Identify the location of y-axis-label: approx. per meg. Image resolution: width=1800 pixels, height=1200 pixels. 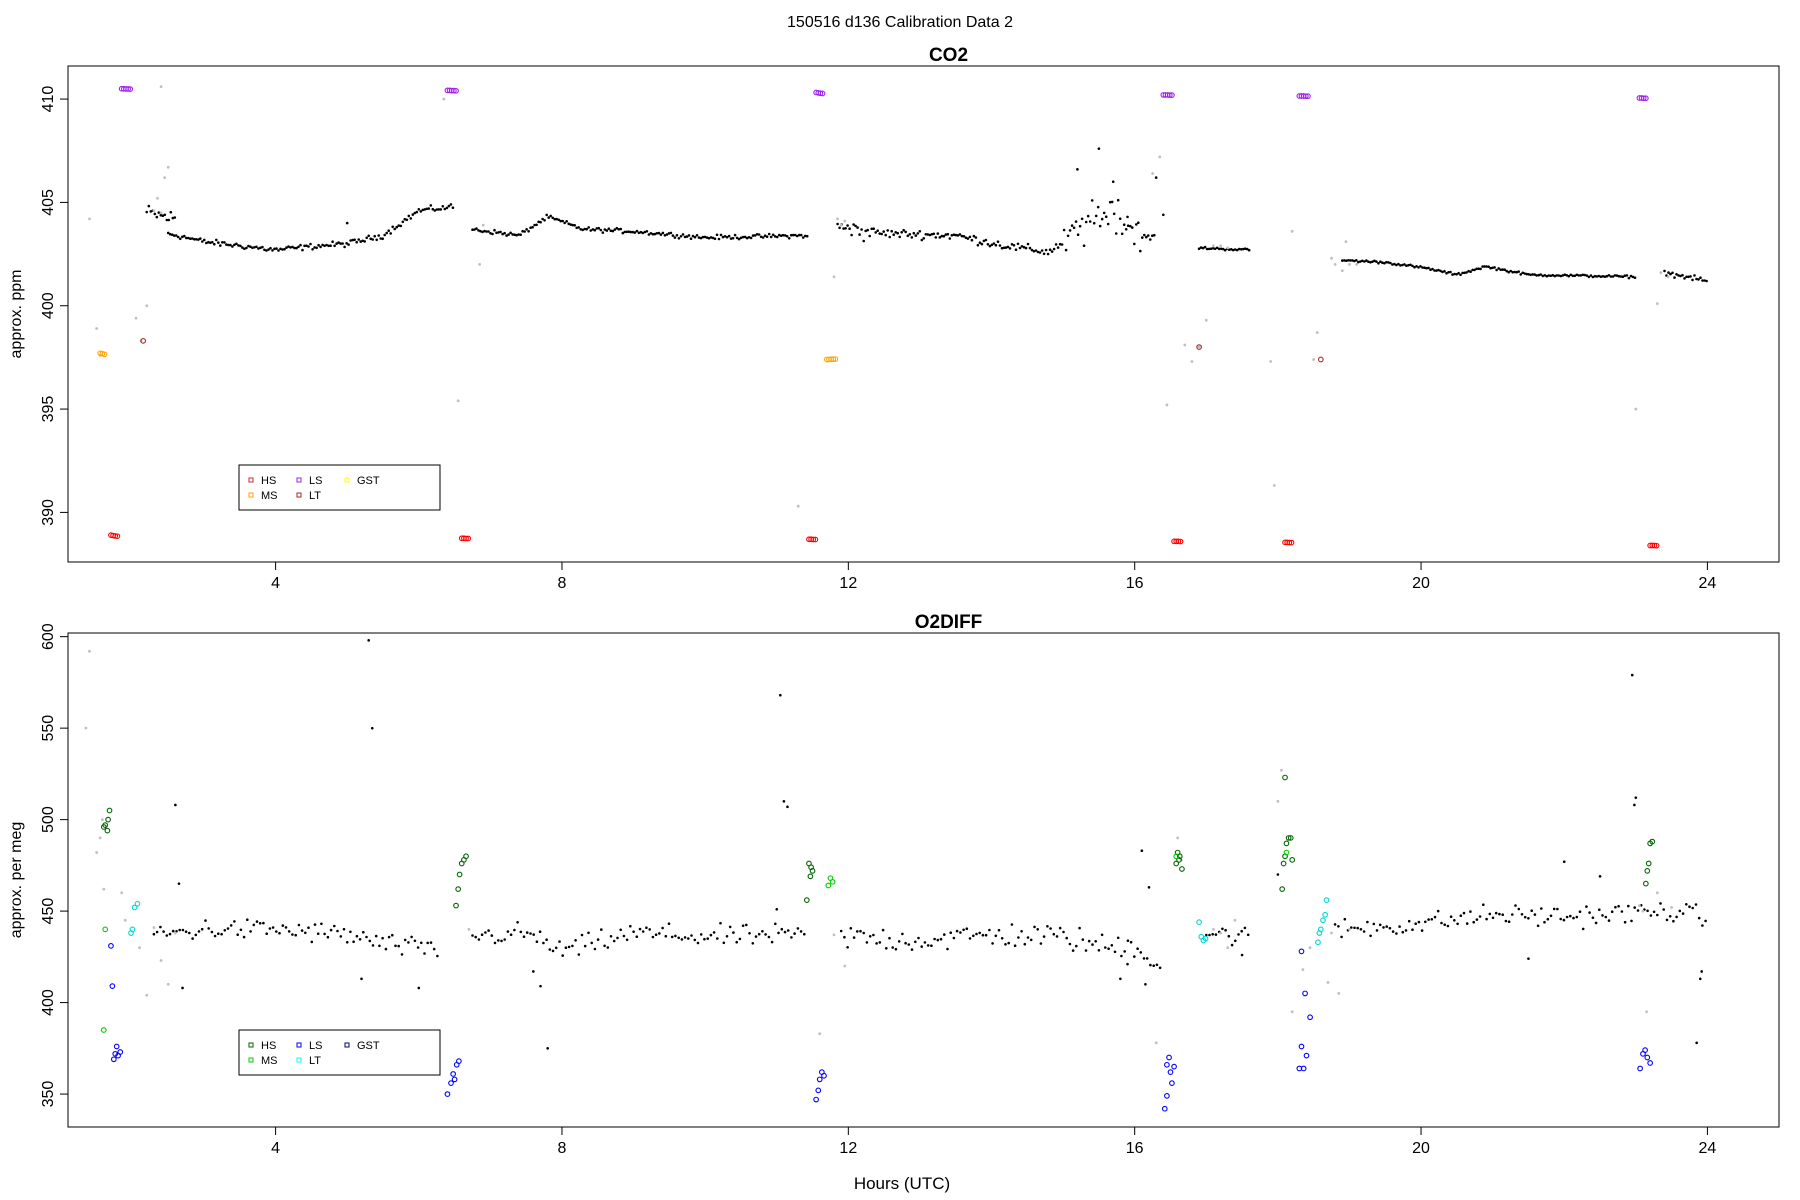
(16, 880).